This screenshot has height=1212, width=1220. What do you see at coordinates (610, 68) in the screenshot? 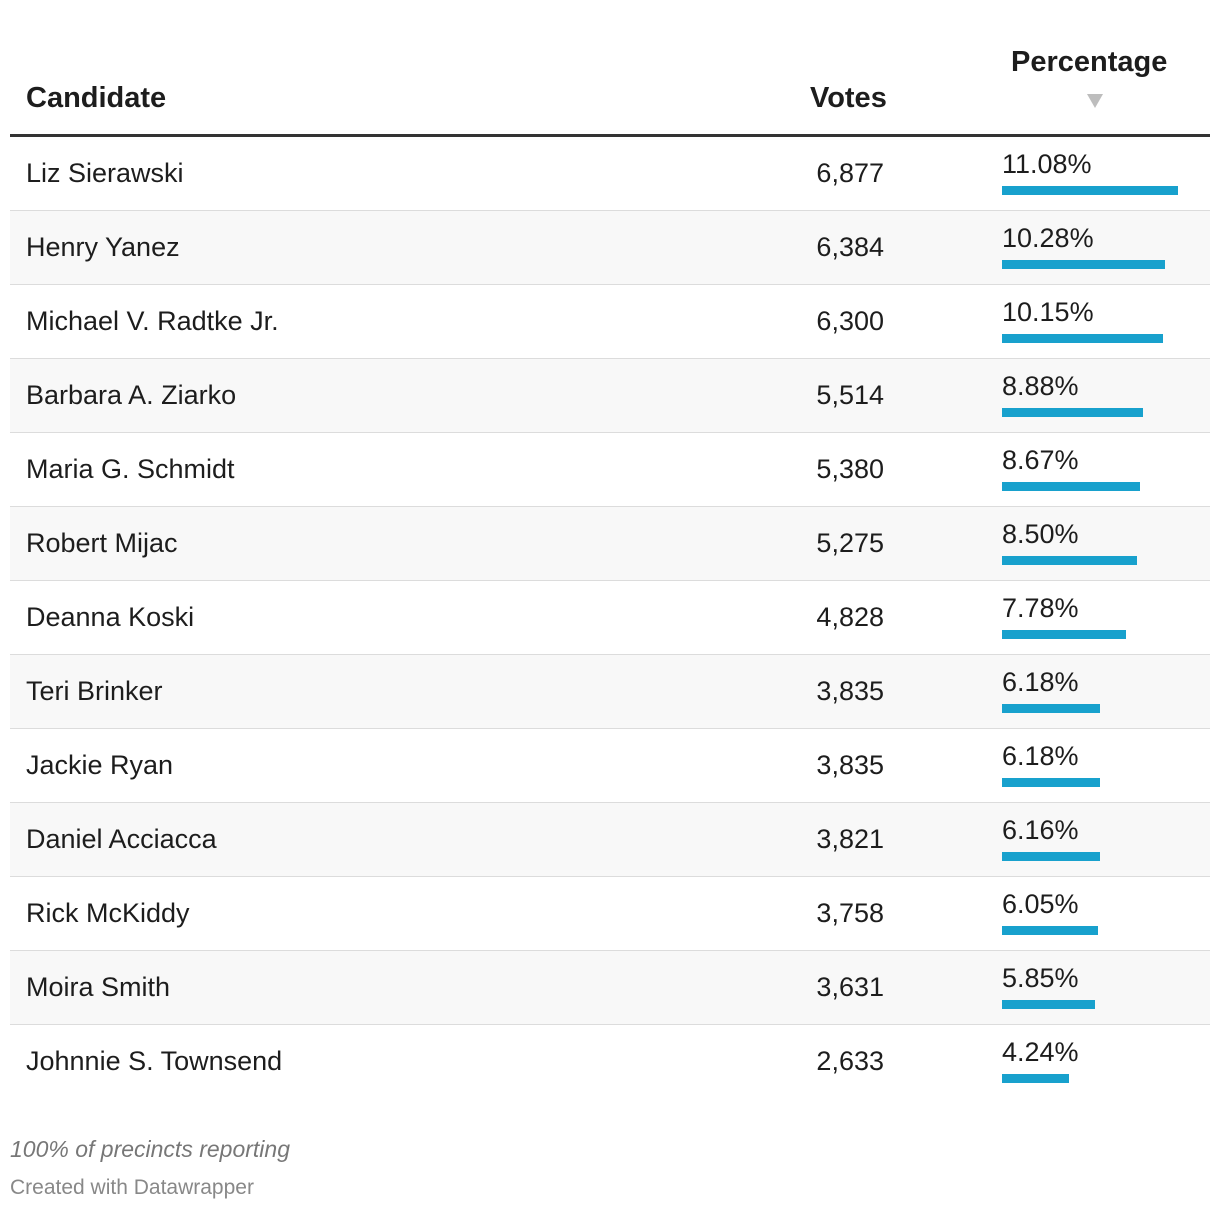
I see `table-header: Candidate Votes Percentage` at bounding box center [610, 68].